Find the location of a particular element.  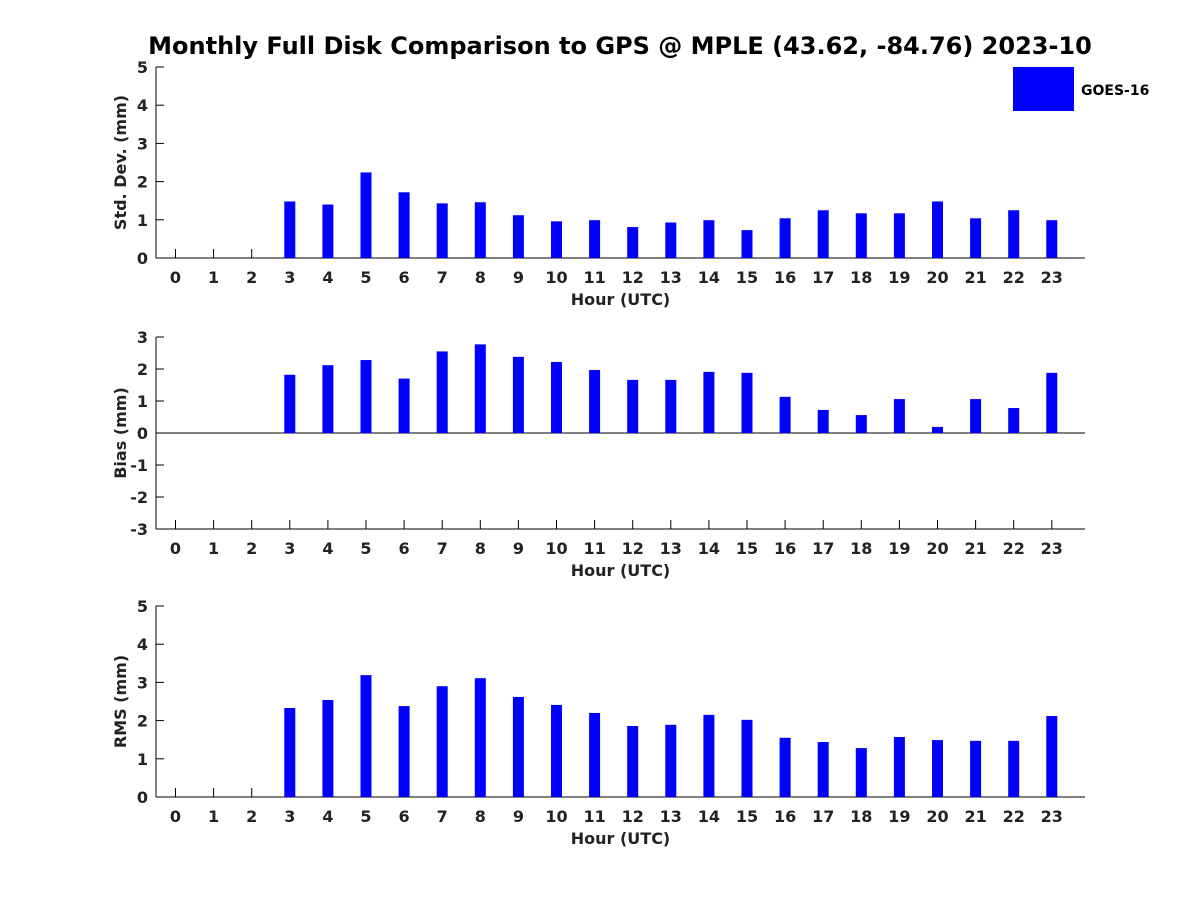

y-axis-label: Bias (mm) is located at coordinates (120, 433).